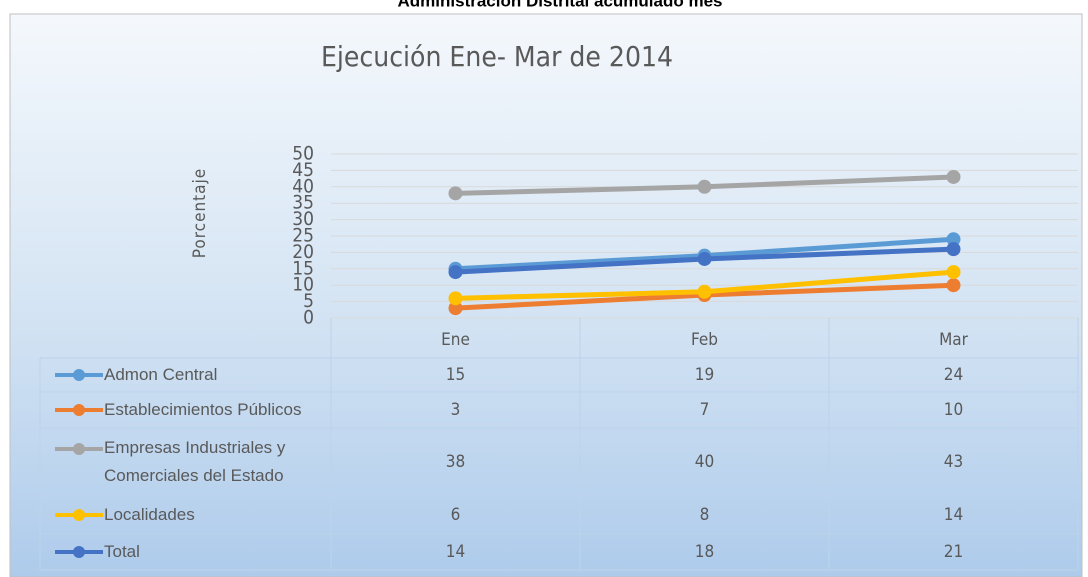 This screenshot has height=577, width=1088. What do you see at coordinates (303, 219) in the screenshot?
I see `y-tick-label: 30` at bounding box center [303, 219].